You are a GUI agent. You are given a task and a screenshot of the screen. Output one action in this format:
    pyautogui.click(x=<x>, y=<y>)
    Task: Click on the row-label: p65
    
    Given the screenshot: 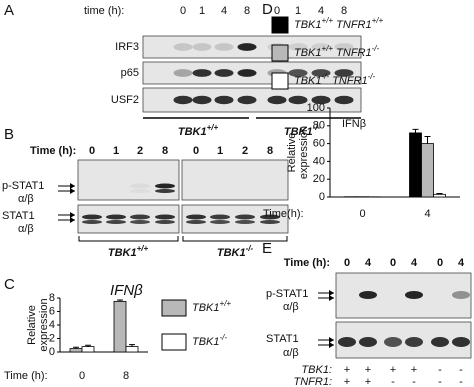 What is the action you would take?
    pyautogui.click(x=130, y=73)
    